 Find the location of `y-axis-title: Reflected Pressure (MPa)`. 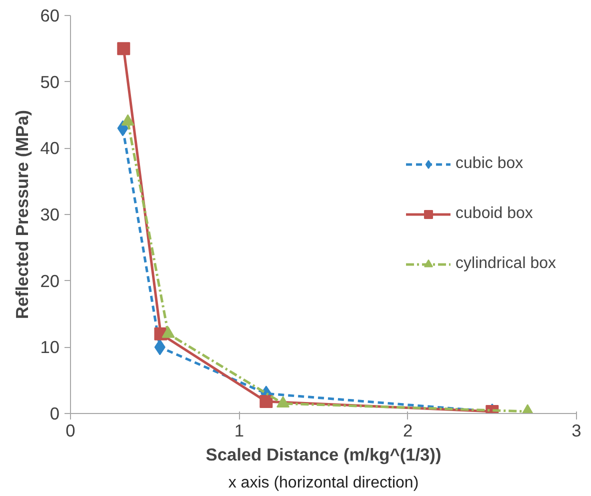

y-axis-title: Reflected Pressure (MPa) is located at coordinates (22, 214).